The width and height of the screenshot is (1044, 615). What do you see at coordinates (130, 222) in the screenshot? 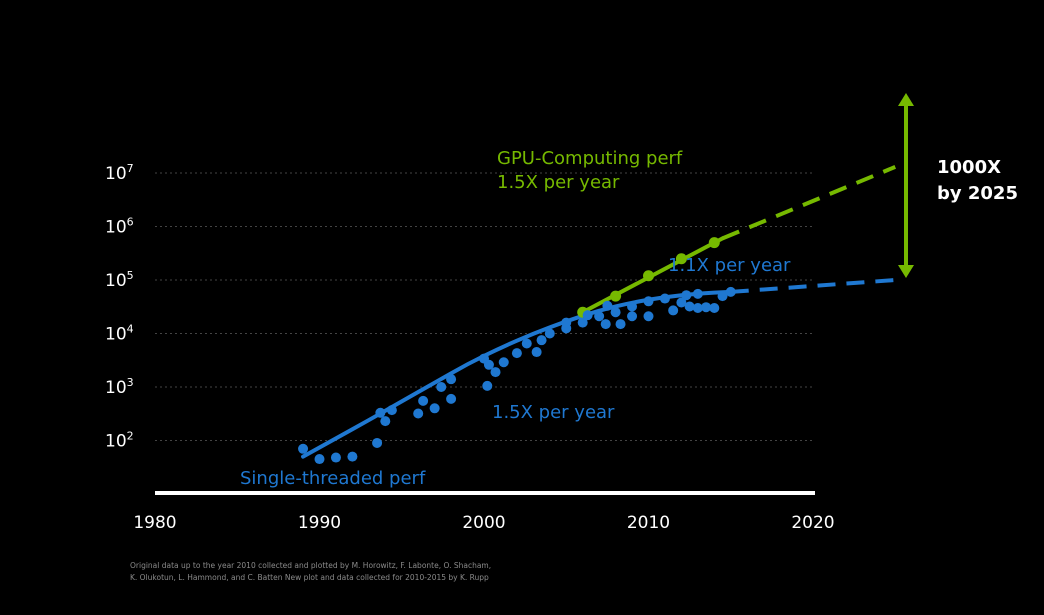
I see `y-tick-exponent: 6` at bounding box center [130, 222].